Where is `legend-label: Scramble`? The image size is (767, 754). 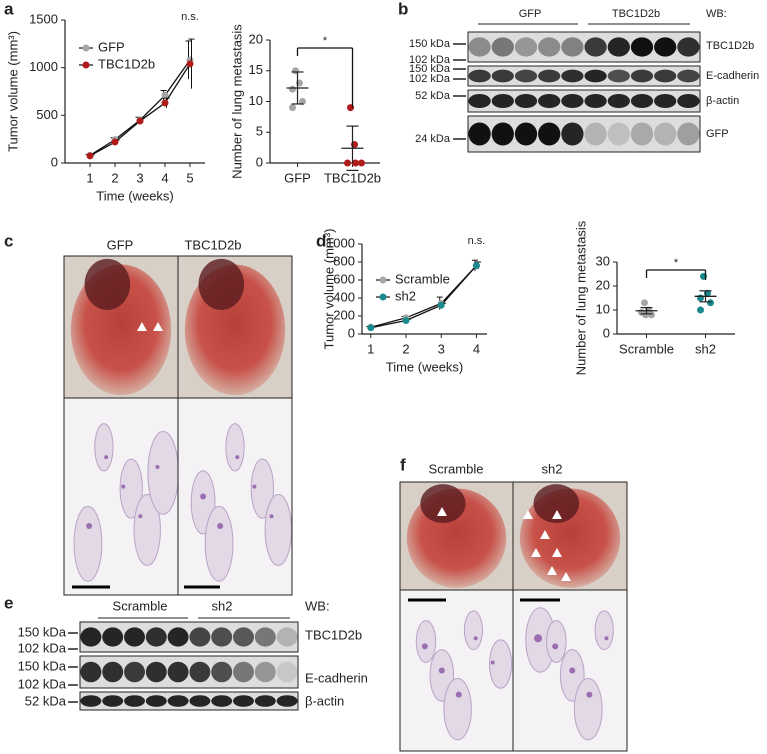 legend-label: Scramble is located at coordinates (422, 278).